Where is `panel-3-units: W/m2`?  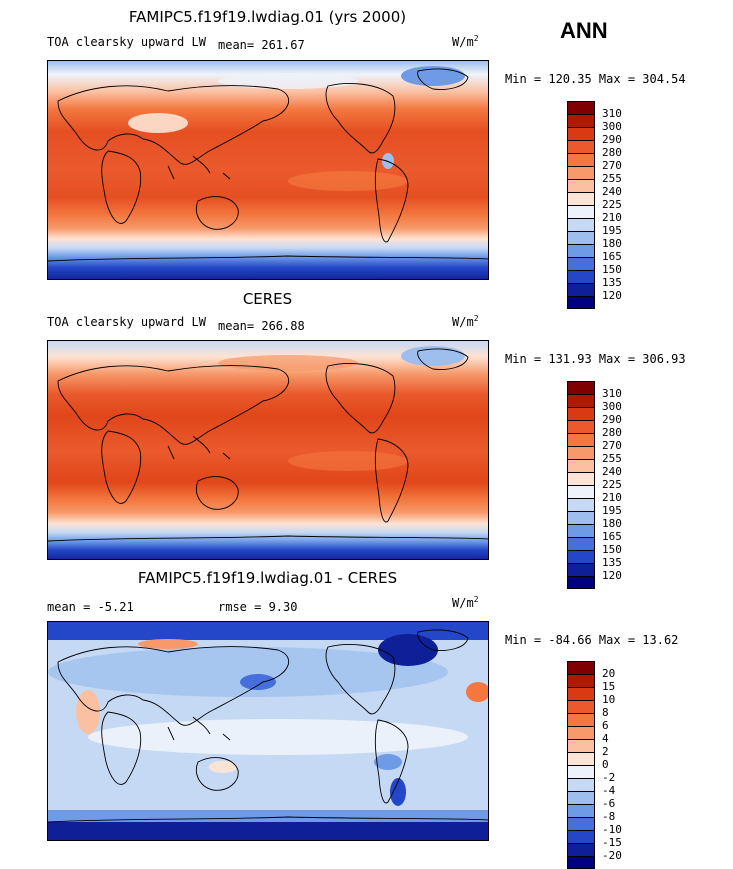
panel-3-units: W/m2 is located at coordinates (465, 602).